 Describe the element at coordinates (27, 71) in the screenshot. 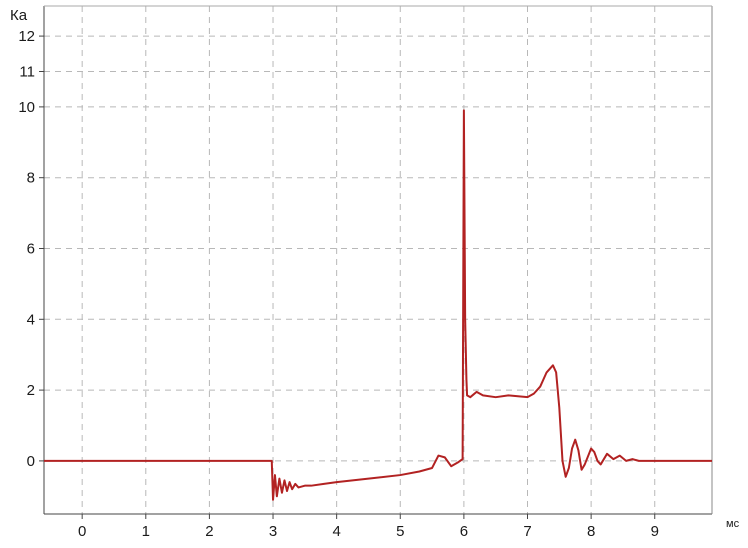

I see `y-tick-label: 11` at that location.